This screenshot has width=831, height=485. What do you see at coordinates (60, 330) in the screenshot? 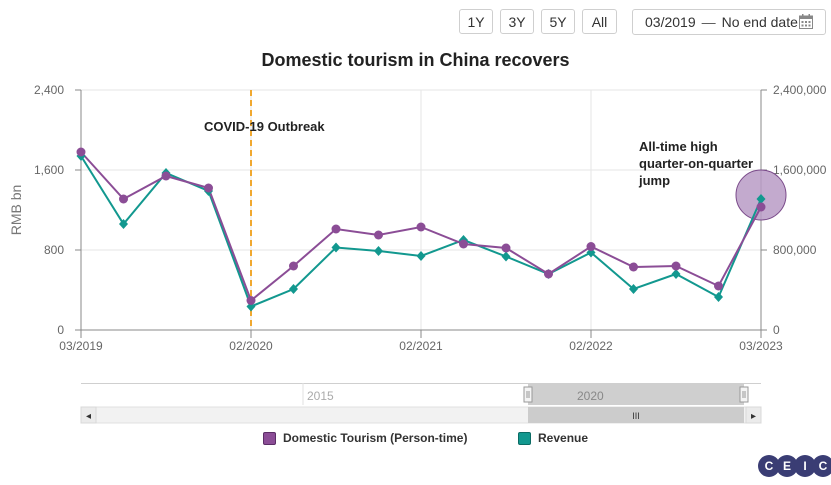
I see `y-left-tick-label: 0` at bounding box center [60, 330].